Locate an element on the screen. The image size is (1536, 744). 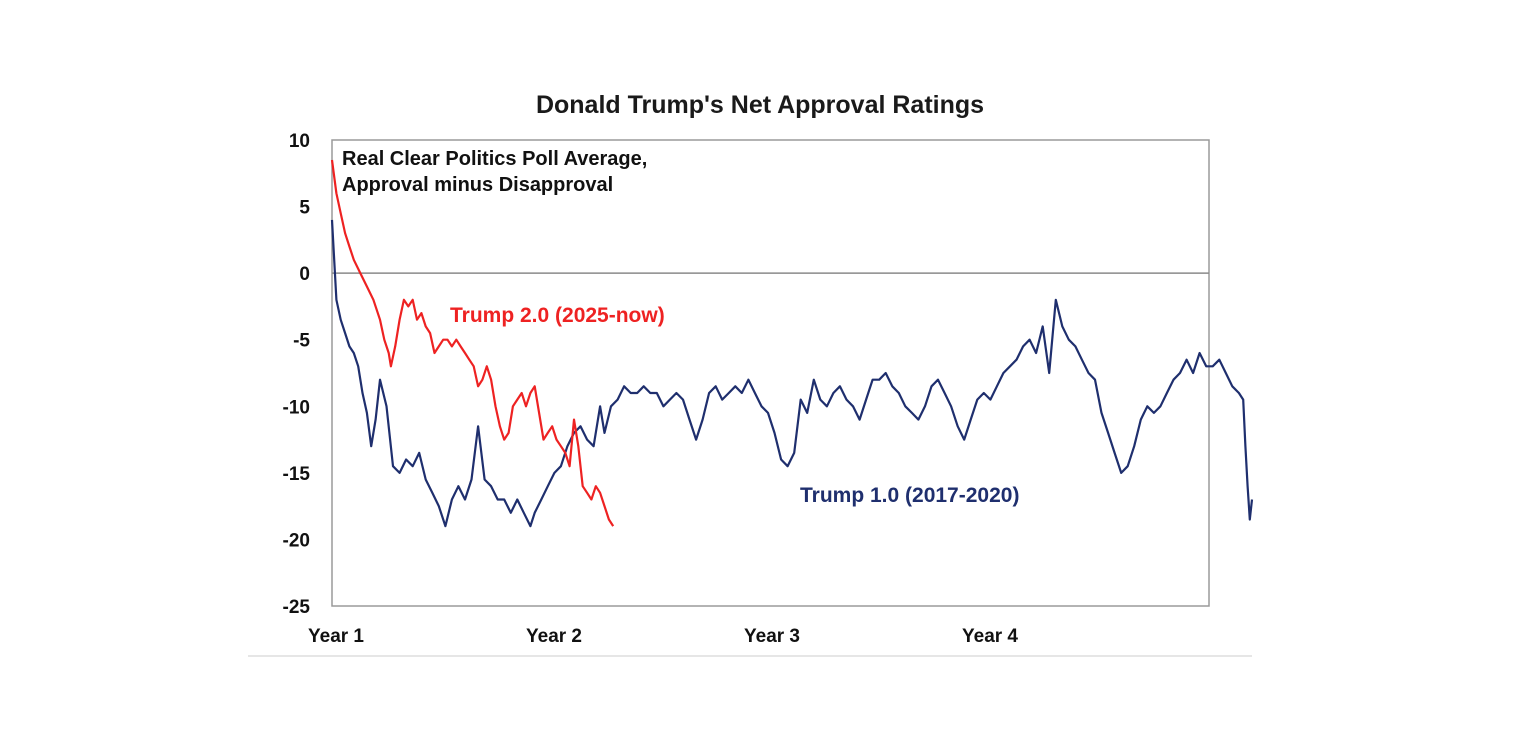
y-tick-label: 0 is located at coordinates (304, 274).